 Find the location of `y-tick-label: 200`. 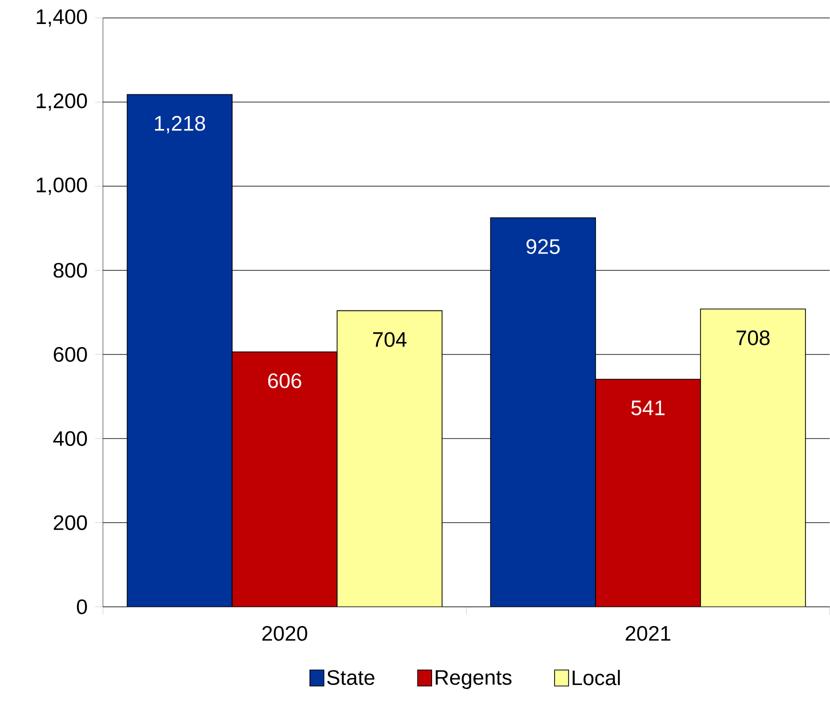

y-tick-label: 200 is located at coordinates (70, 522).